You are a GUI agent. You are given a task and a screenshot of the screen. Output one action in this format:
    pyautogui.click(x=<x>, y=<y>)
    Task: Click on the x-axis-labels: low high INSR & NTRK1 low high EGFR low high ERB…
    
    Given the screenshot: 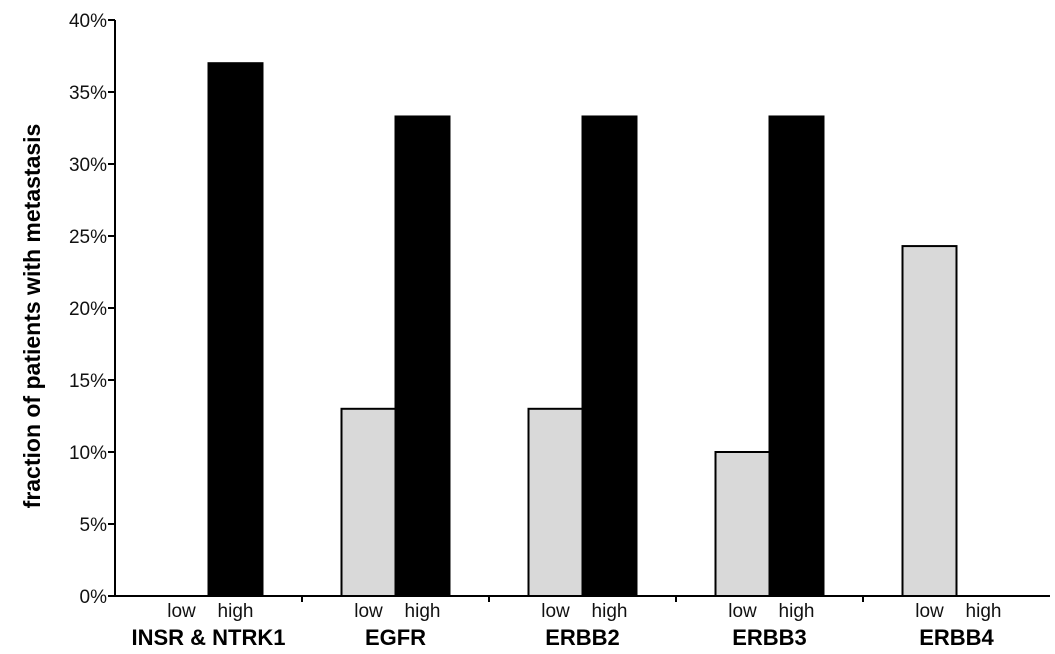 What is the action you would take?
    pyautogui.click(x=566, y=623)
    